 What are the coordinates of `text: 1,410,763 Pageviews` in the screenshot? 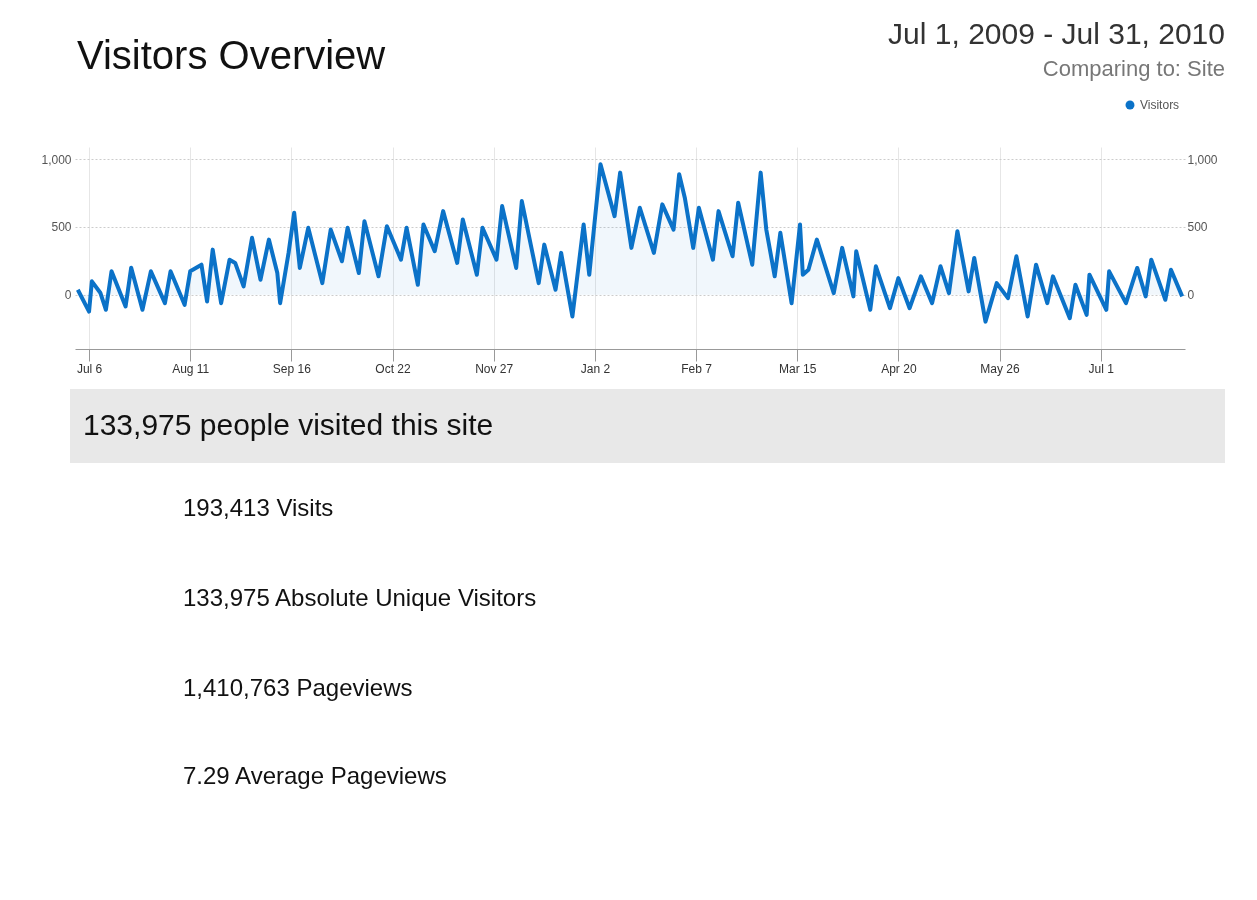 It's located at (298, 687).